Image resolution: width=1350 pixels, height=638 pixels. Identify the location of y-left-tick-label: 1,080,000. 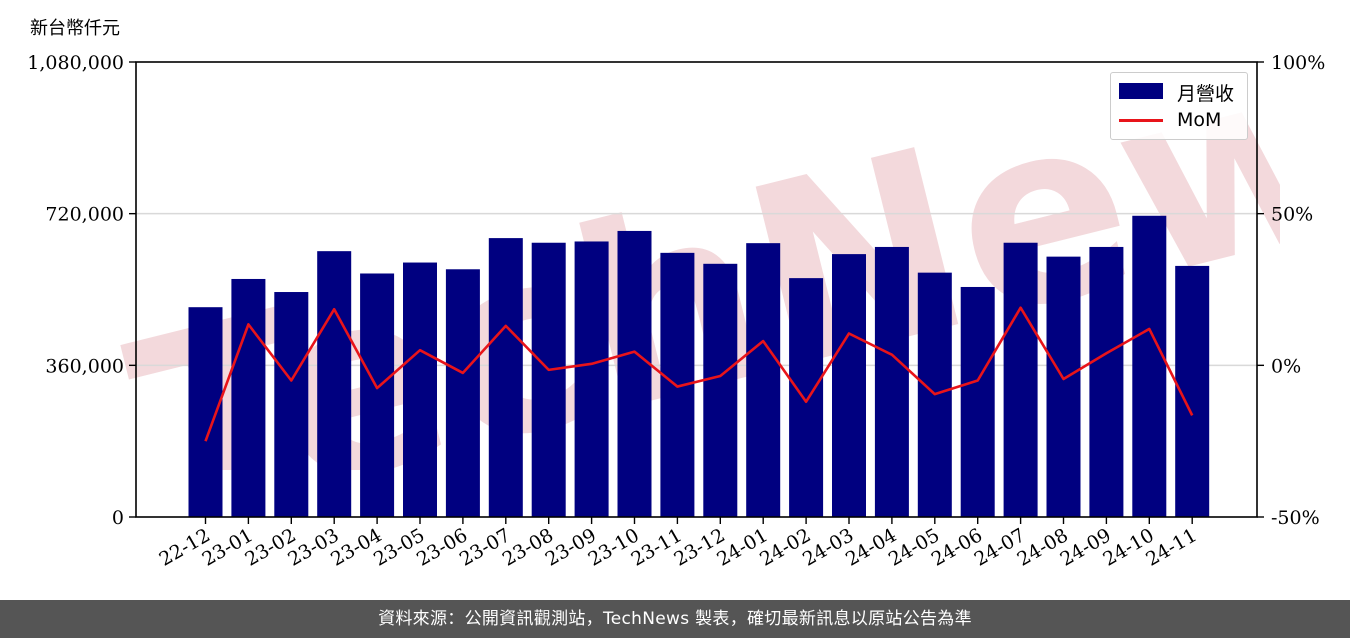
(75, 63).